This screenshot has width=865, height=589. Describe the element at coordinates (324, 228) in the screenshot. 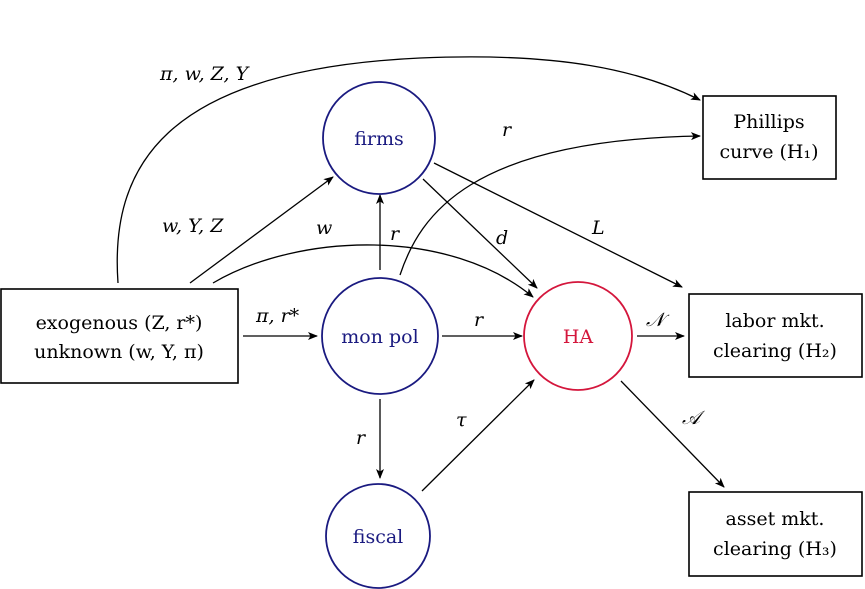

I see `label-exo-to-ha: w` at that location.